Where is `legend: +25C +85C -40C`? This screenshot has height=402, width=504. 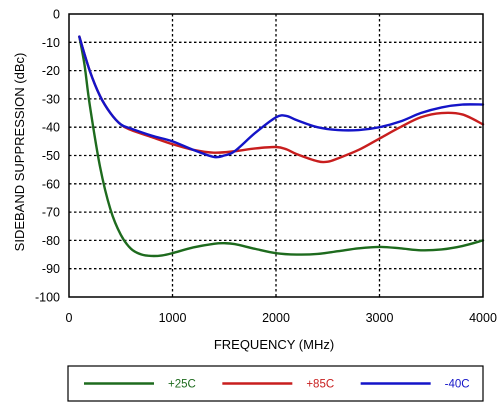 legend: +25C +85C -40C is located at coordinates (275, 383).